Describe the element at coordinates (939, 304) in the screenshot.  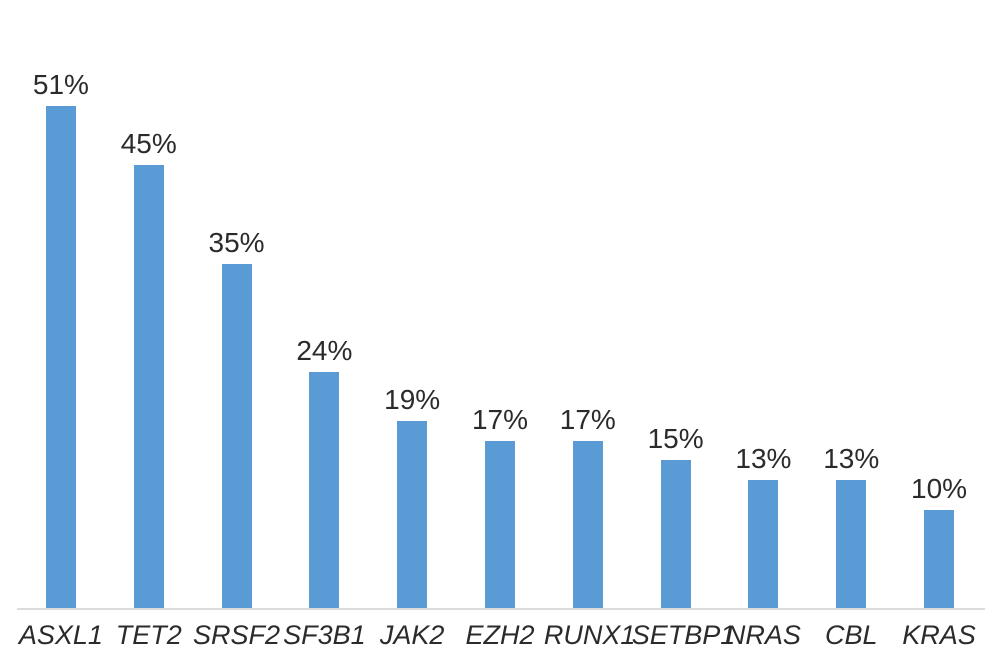
I see `bar-column-kras: 10%` at that location.